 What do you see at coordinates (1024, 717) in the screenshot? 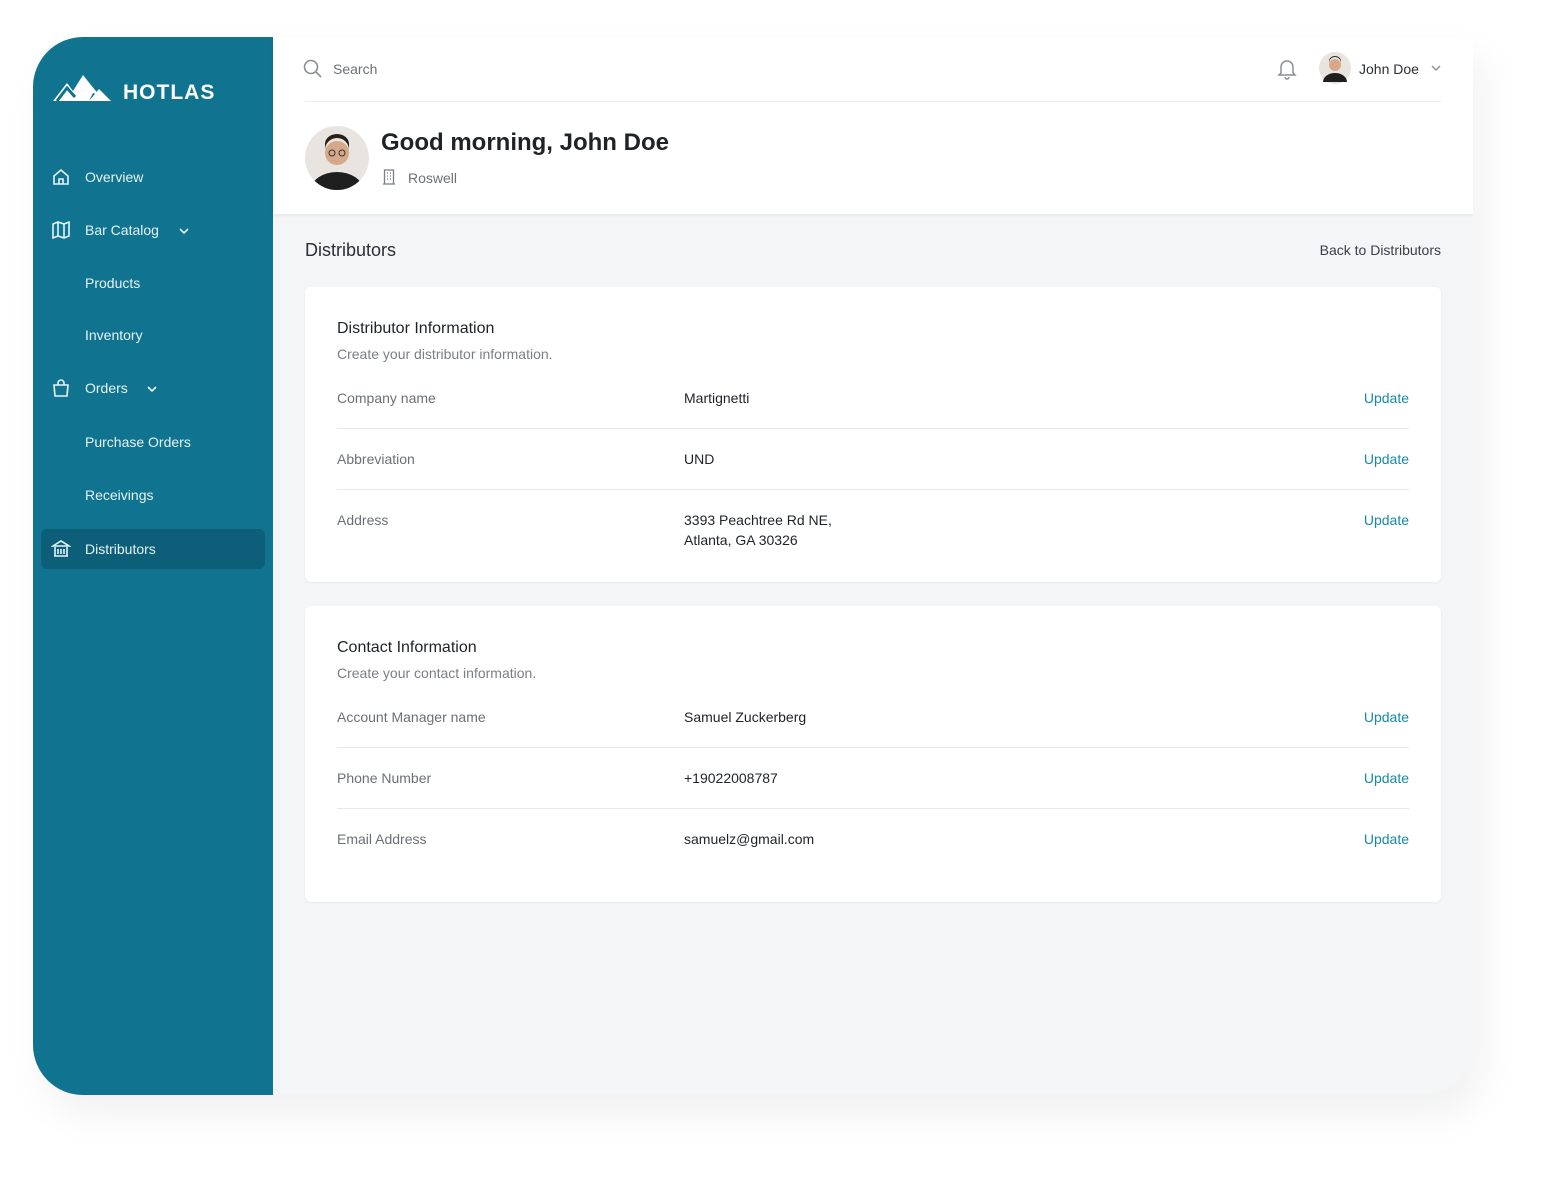
I see `field-value: Samuel Zuckerberg` at bounding box center [1024, 717].